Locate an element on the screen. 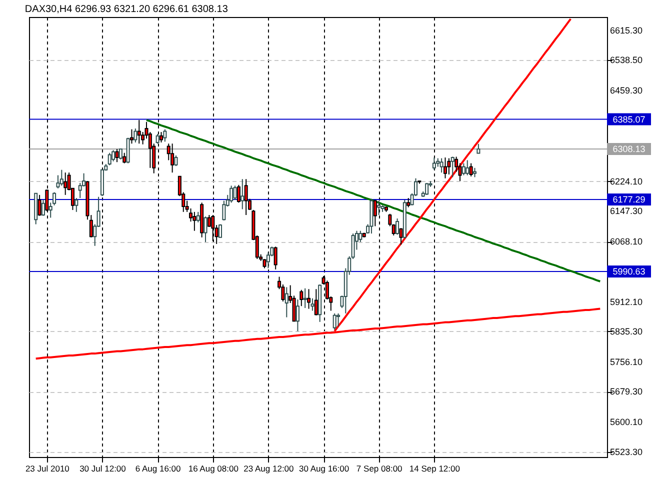  x-tick-label: 30 Jul 12:00 is located at coordinates (103, 469).